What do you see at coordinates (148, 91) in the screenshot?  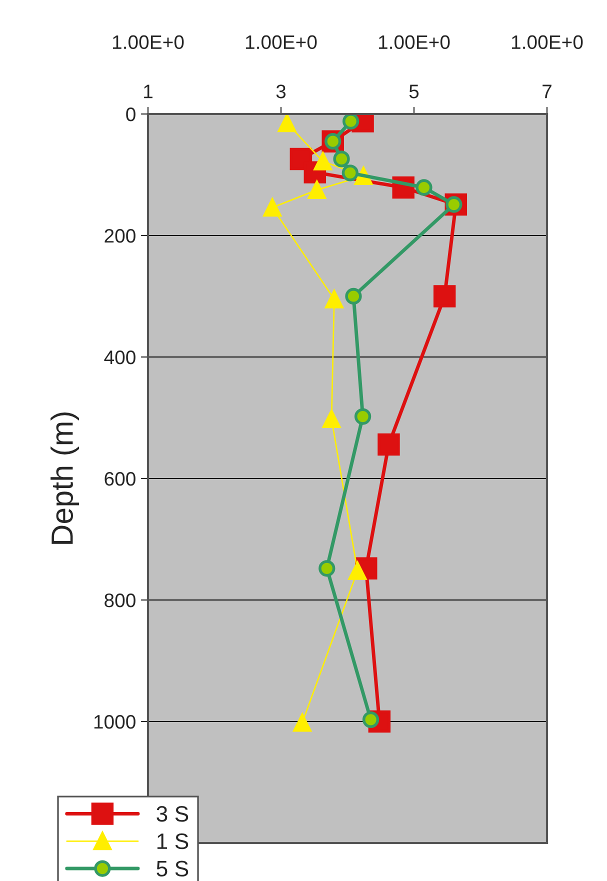 I see `x-tick-label: 1` at bounding box center [148, 91].